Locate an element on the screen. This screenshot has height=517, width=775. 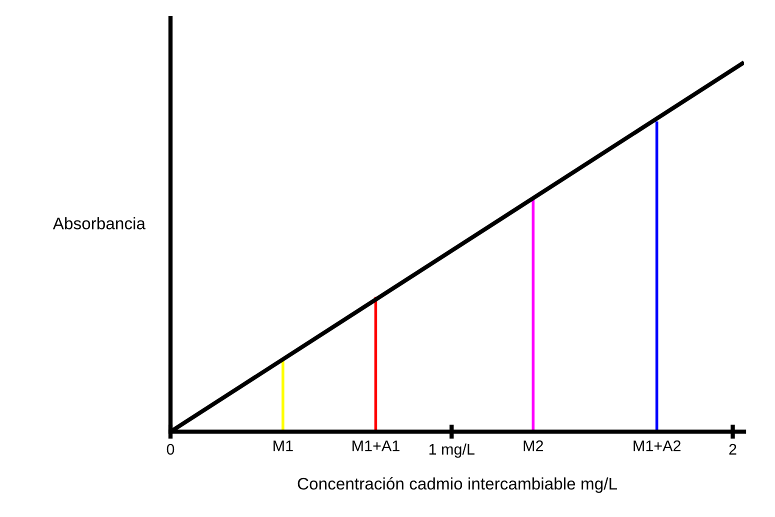
annotation: M2 is located at coordinates (533, 446).